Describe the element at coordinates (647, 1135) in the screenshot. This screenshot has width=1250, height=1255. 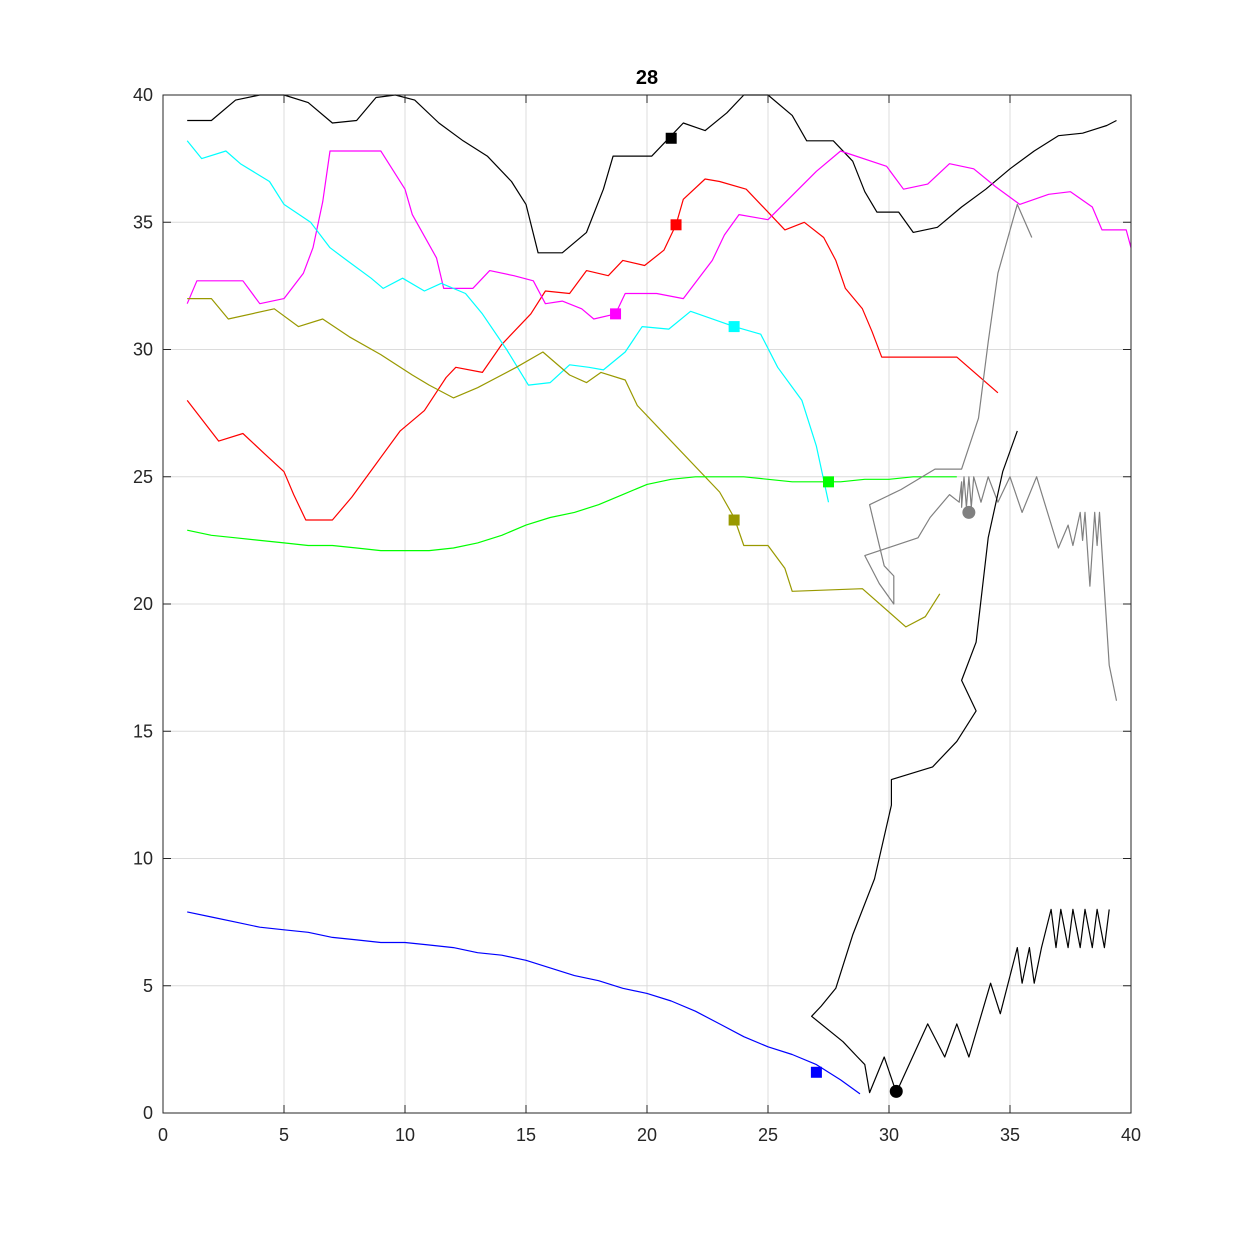
I see `x-tick-label: 20` at that location.